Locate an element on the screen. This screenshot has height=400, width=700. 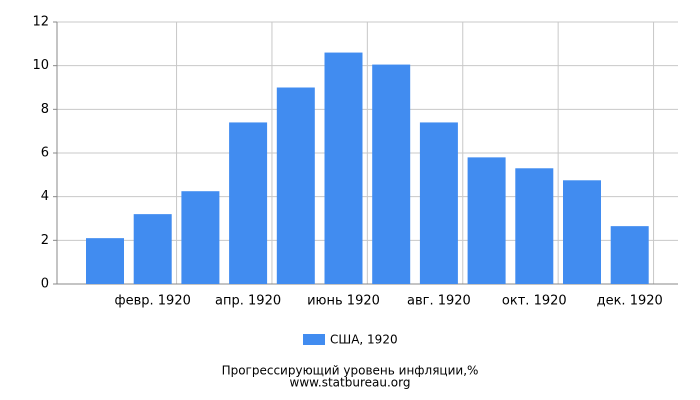
x-tick-label: авг. 1920 is located at coordinates (439, 301).